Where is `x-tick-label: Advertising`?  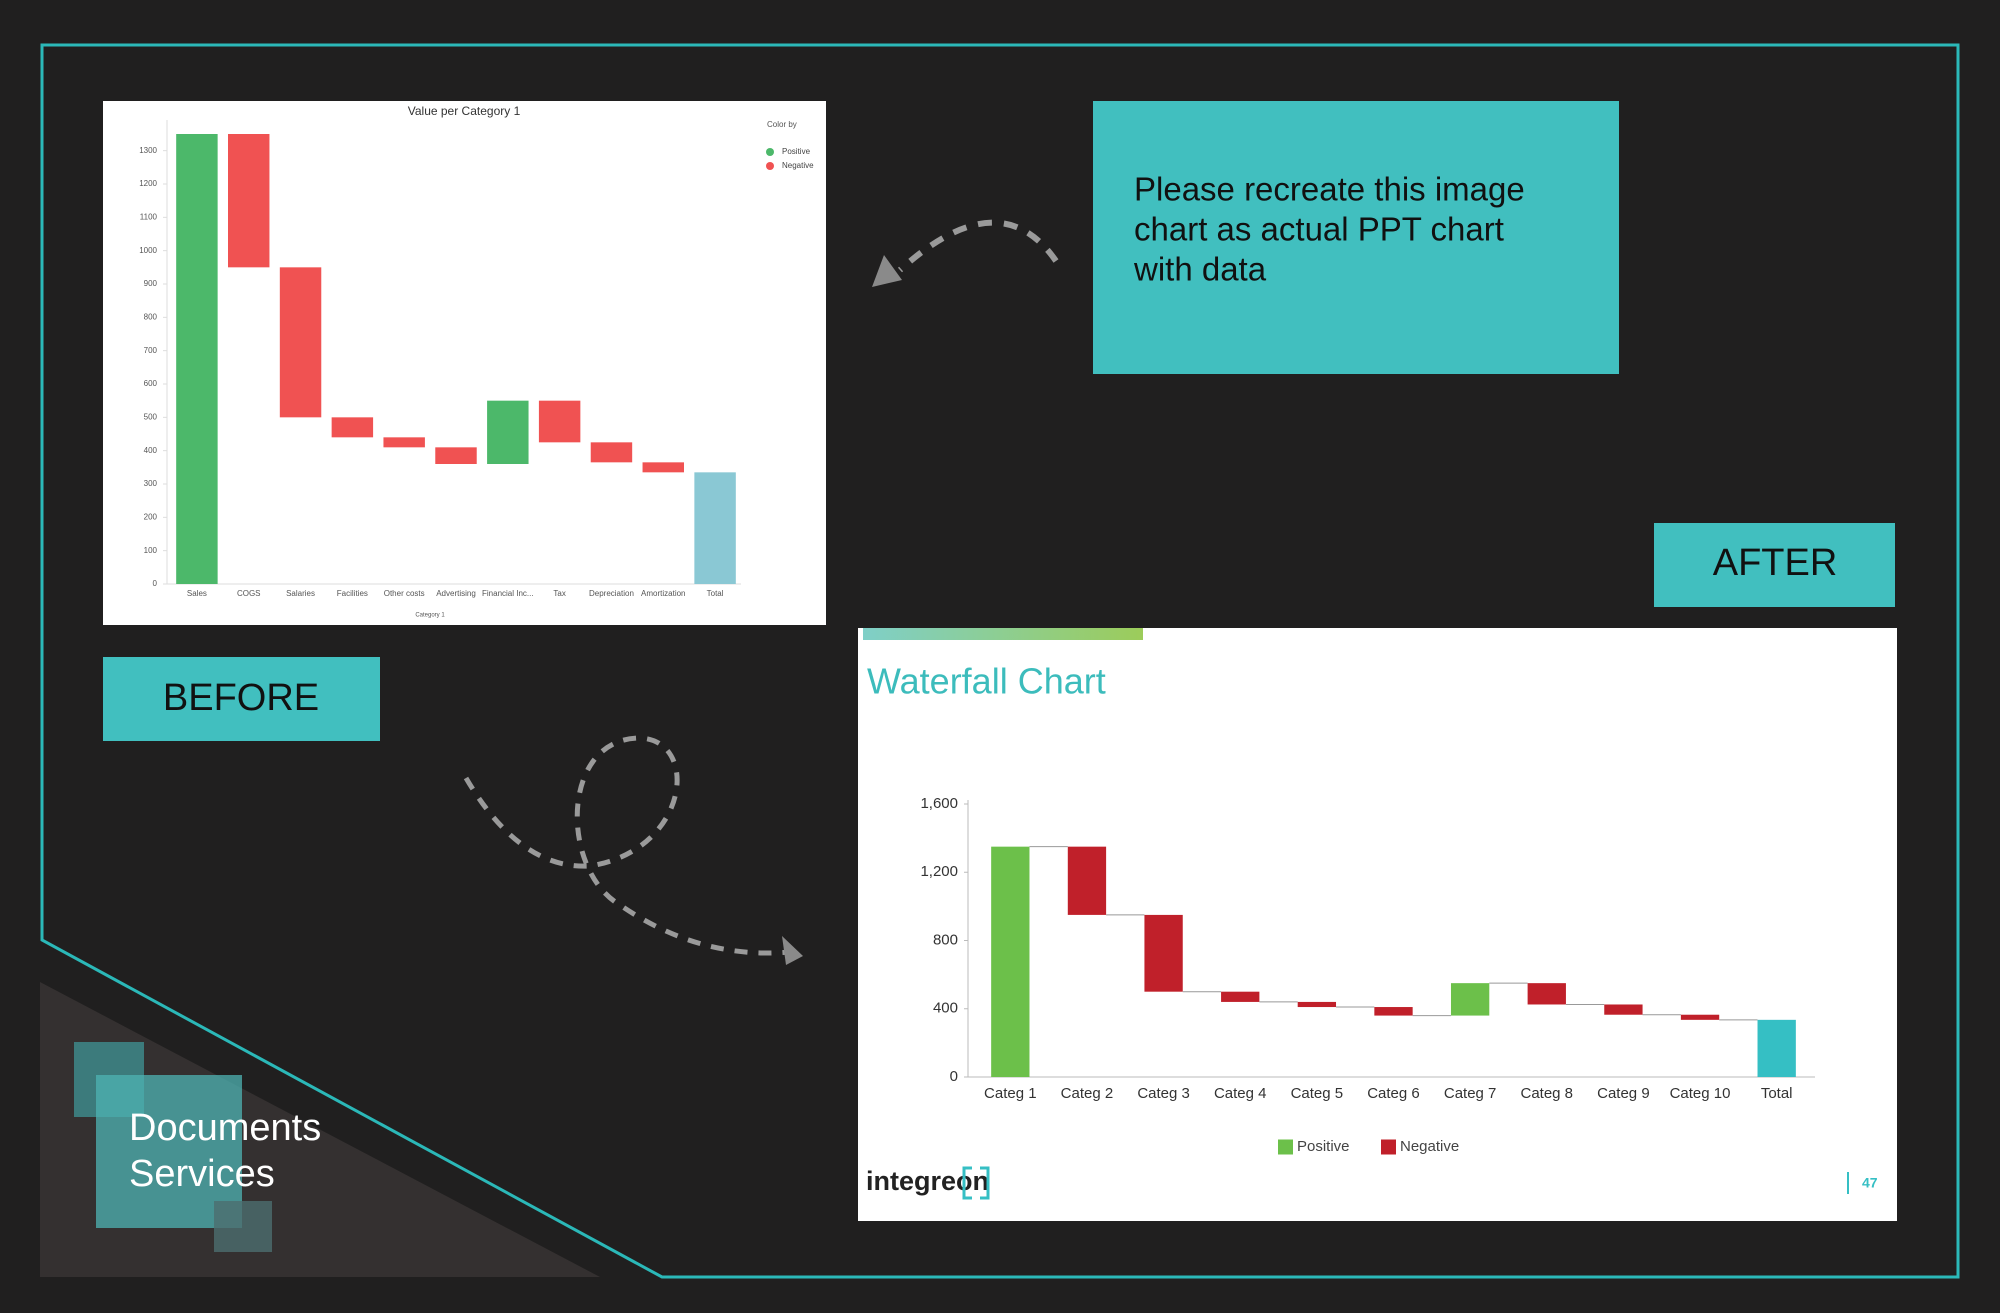 x-tick-label: Advertising is located at coordinates (456, 593).